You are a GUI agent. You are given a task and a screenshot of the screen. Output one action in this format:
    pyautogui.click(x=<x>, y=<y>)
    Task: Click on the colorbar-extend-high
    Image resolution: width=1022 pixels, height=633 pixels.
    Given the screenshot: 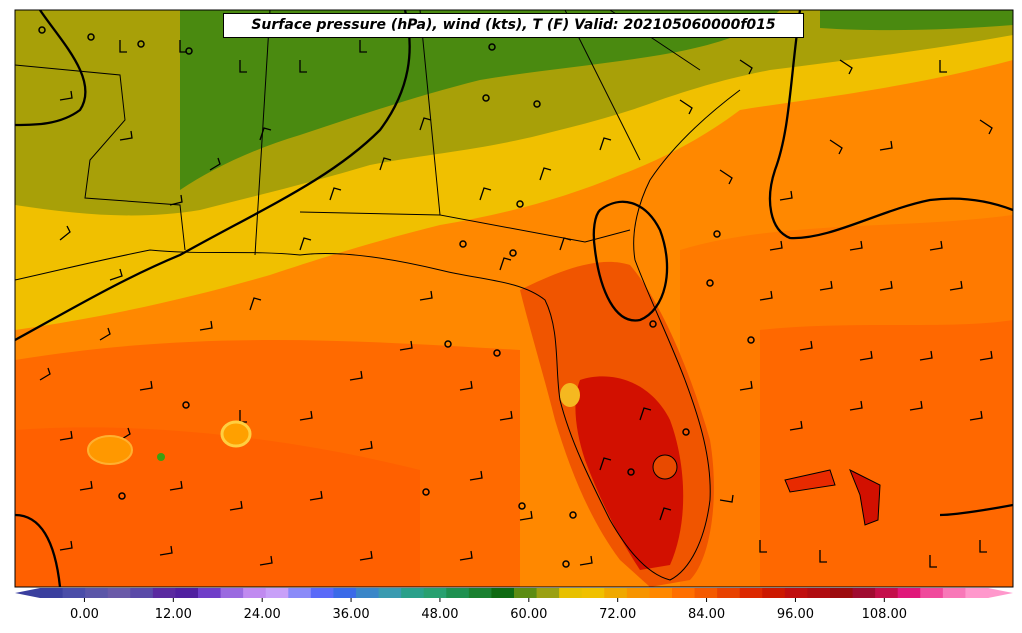 What is the action you would take?
    pyautogui.click(x=1000, y=593)
    